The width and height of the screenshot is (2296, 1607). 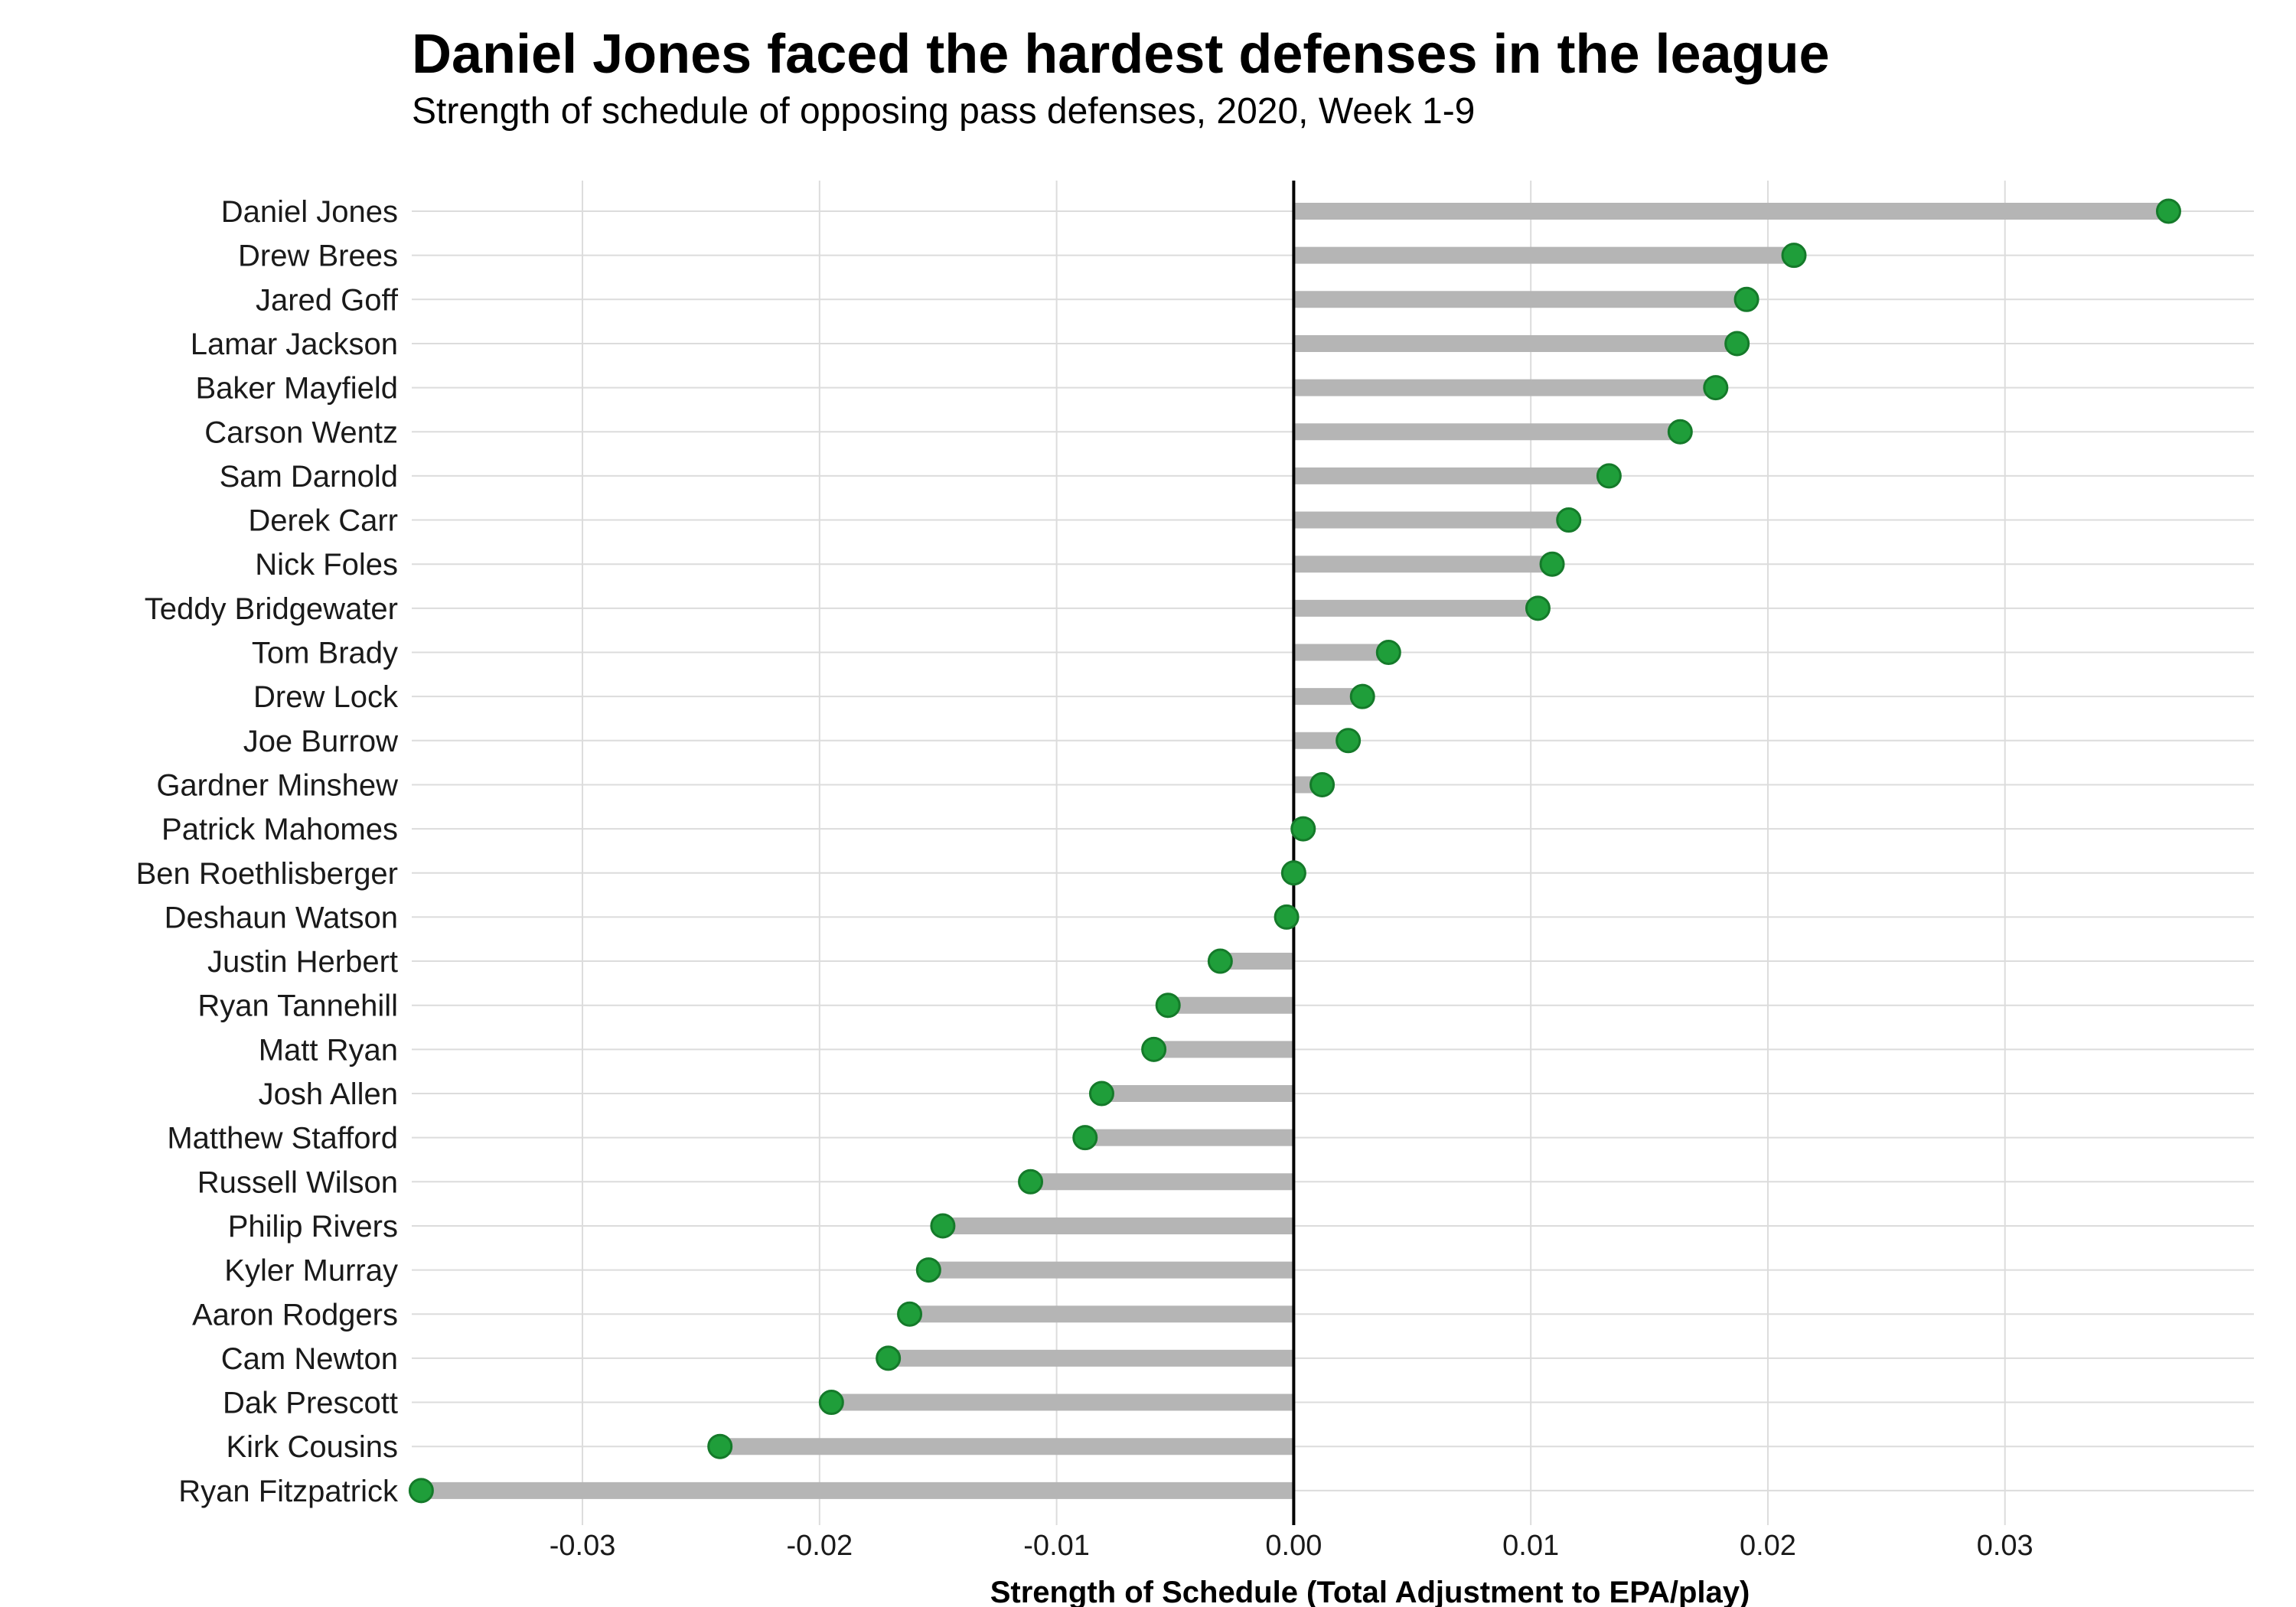 What do you see at coordinates (326, 565) in the screenshot?
I see `y-label: Nick Foles` at bounding box center [326, 565].